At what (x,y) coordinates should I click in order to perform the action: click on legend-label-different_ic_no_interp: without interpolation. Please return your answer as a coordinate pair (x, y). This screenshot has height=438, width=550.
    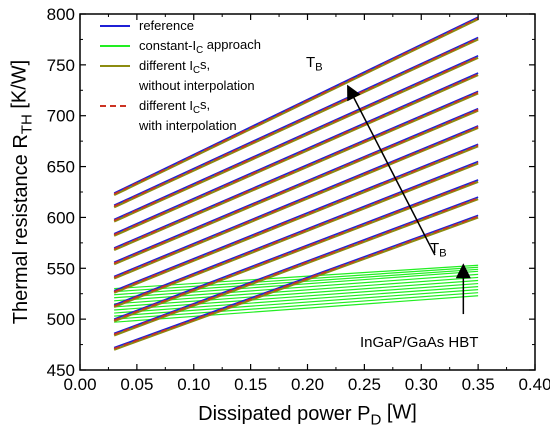
    Looking at the image, I should click on (196, 85).